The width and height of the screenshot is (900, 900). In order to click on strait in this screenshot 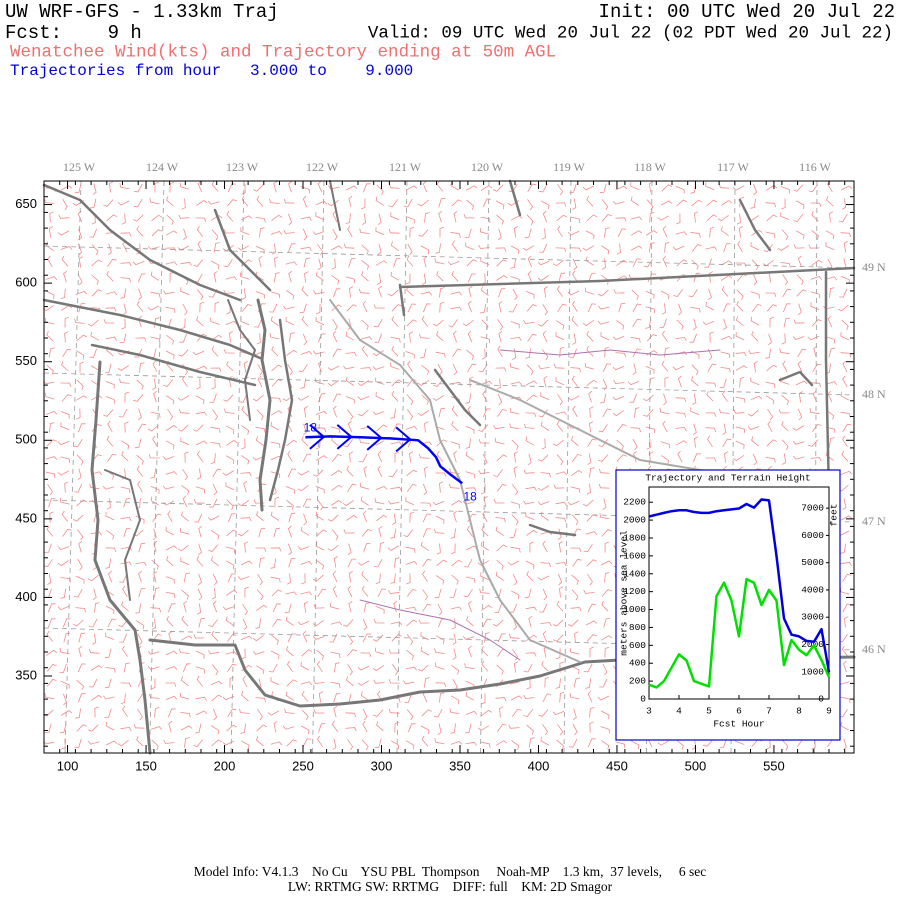, I will do `click(152, 329)`.